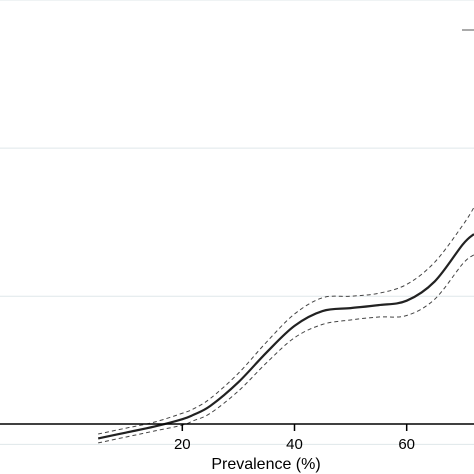  What do you see at coordinates (406, 444) in the screenshot?
I see `x-tick-label-60: 60` at bounding box center [406, 444].